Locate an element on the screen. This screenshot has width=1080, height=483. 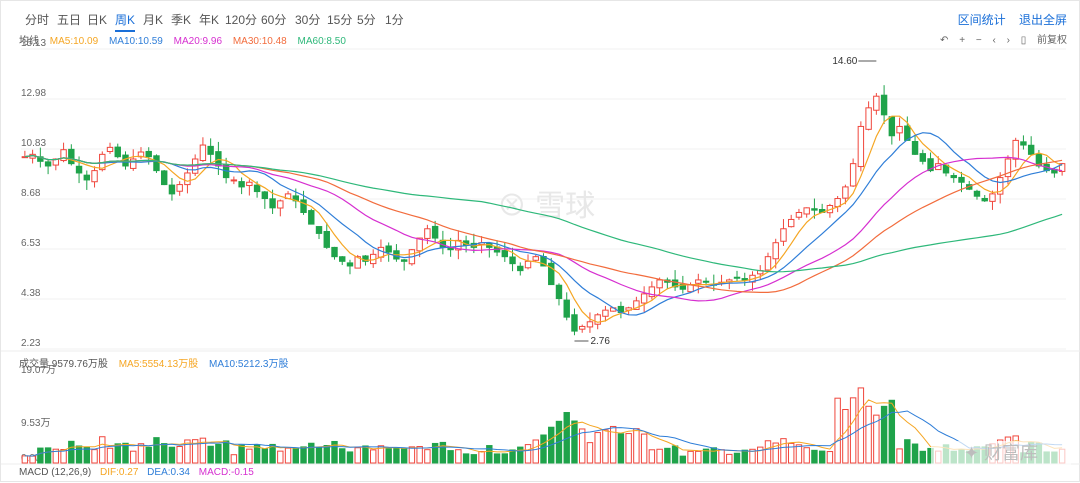
tab-8: 60分 is located at coordinates (274, 20).